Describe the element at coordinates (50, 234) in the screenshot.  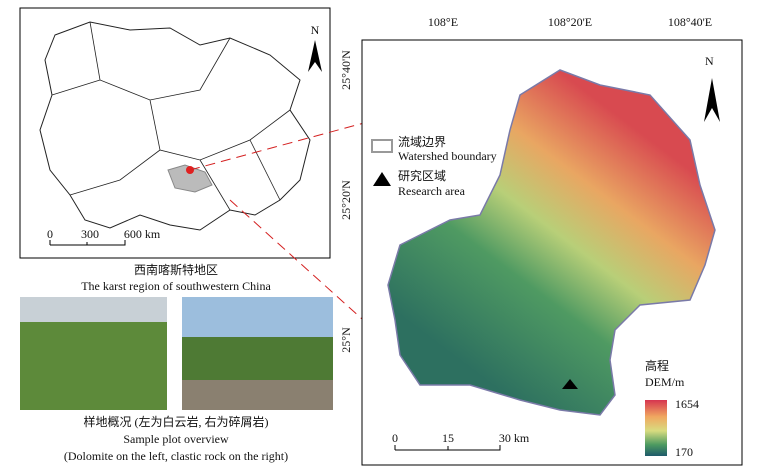
I see `inset-scale-label: 0` at that location.